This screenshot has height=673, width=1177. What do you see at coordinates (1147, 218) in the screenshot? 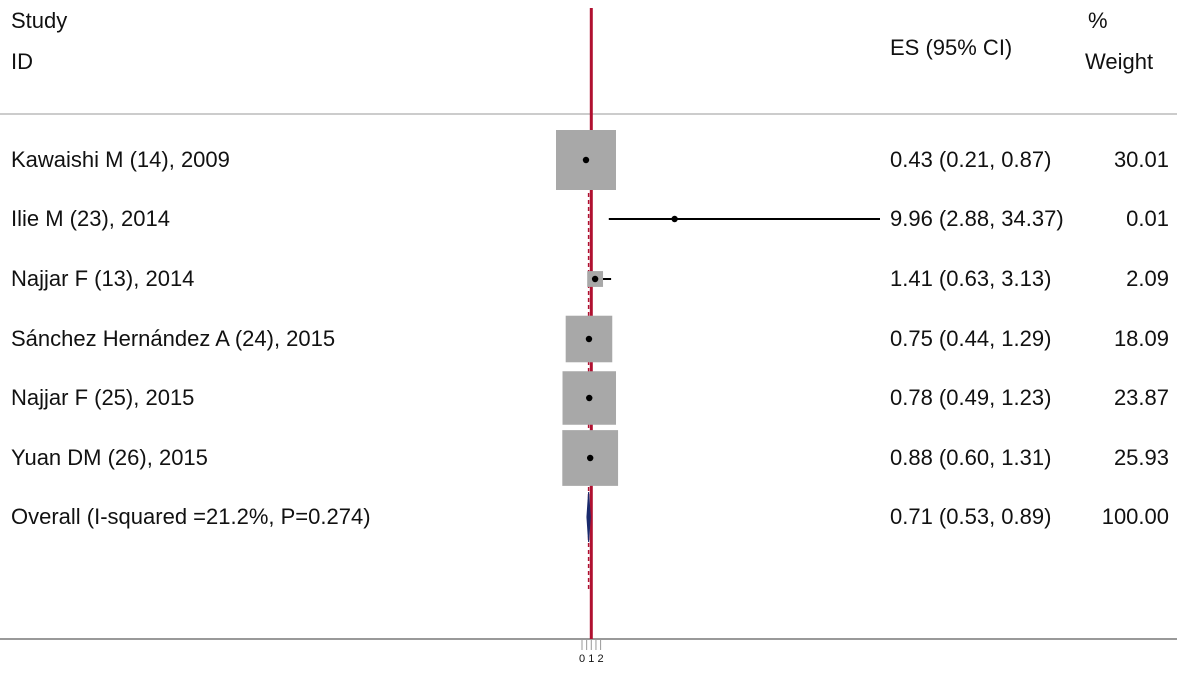
I see `weight-label: 0.01` at bounding box center [1147, 218].